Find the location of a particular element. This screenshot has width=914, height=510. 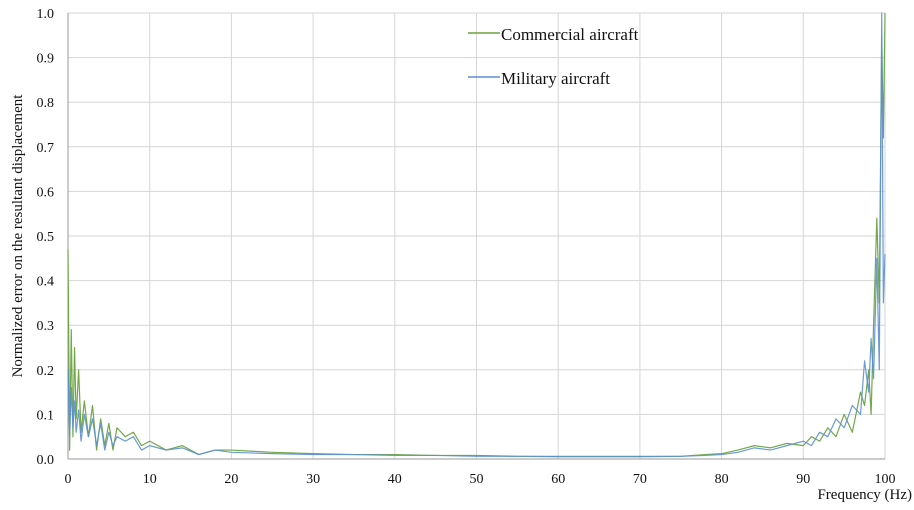

x-tick-label-30: 30 is located at coordinates (313, 479).